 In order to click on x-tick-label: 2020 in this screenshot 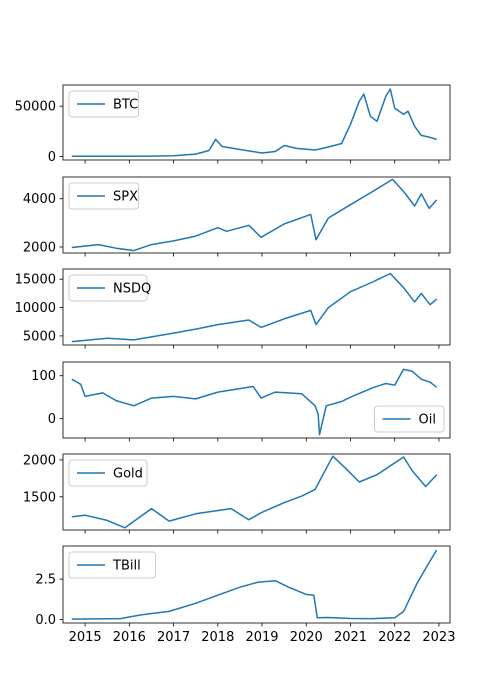, I will do `click(306, 637)`.